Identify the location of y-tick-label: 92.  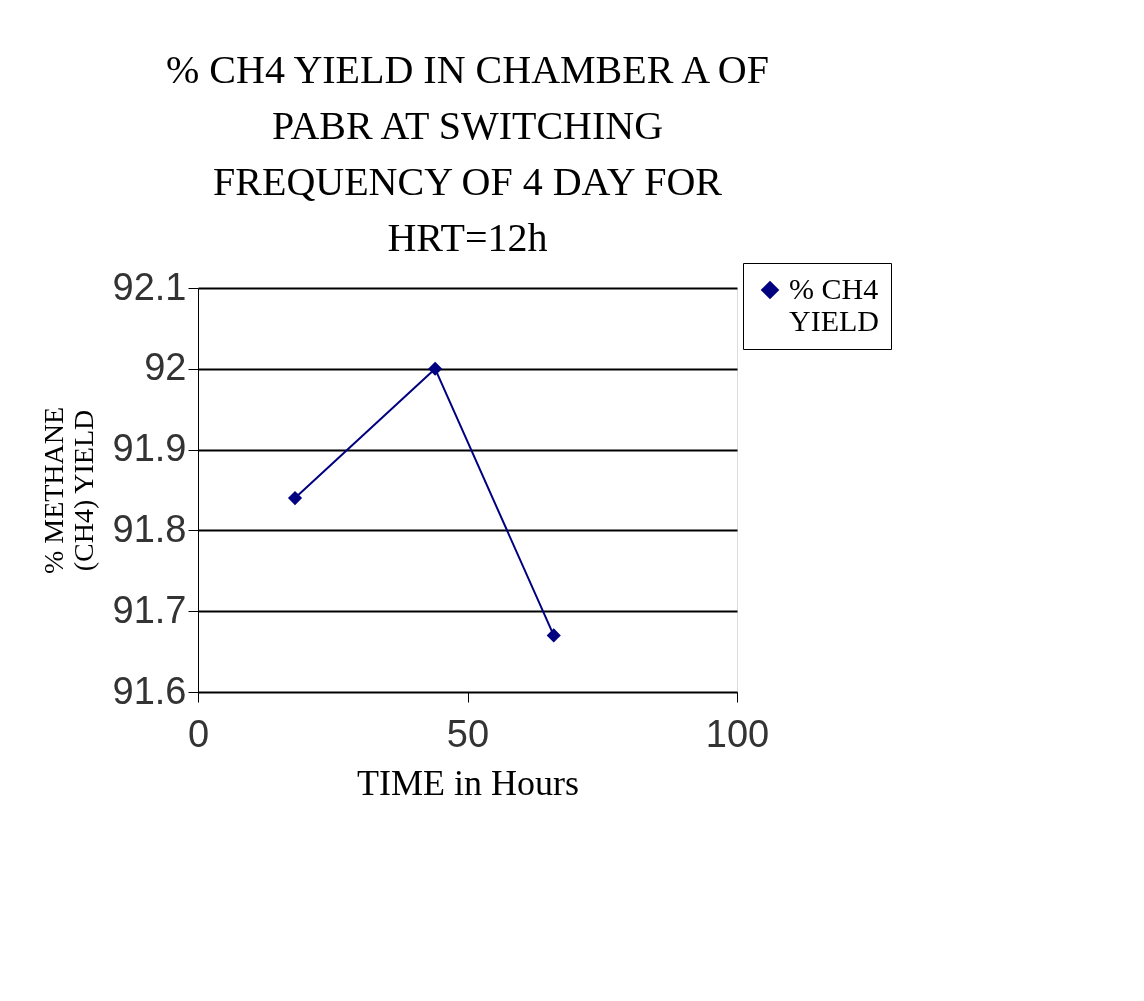
(165, 367).